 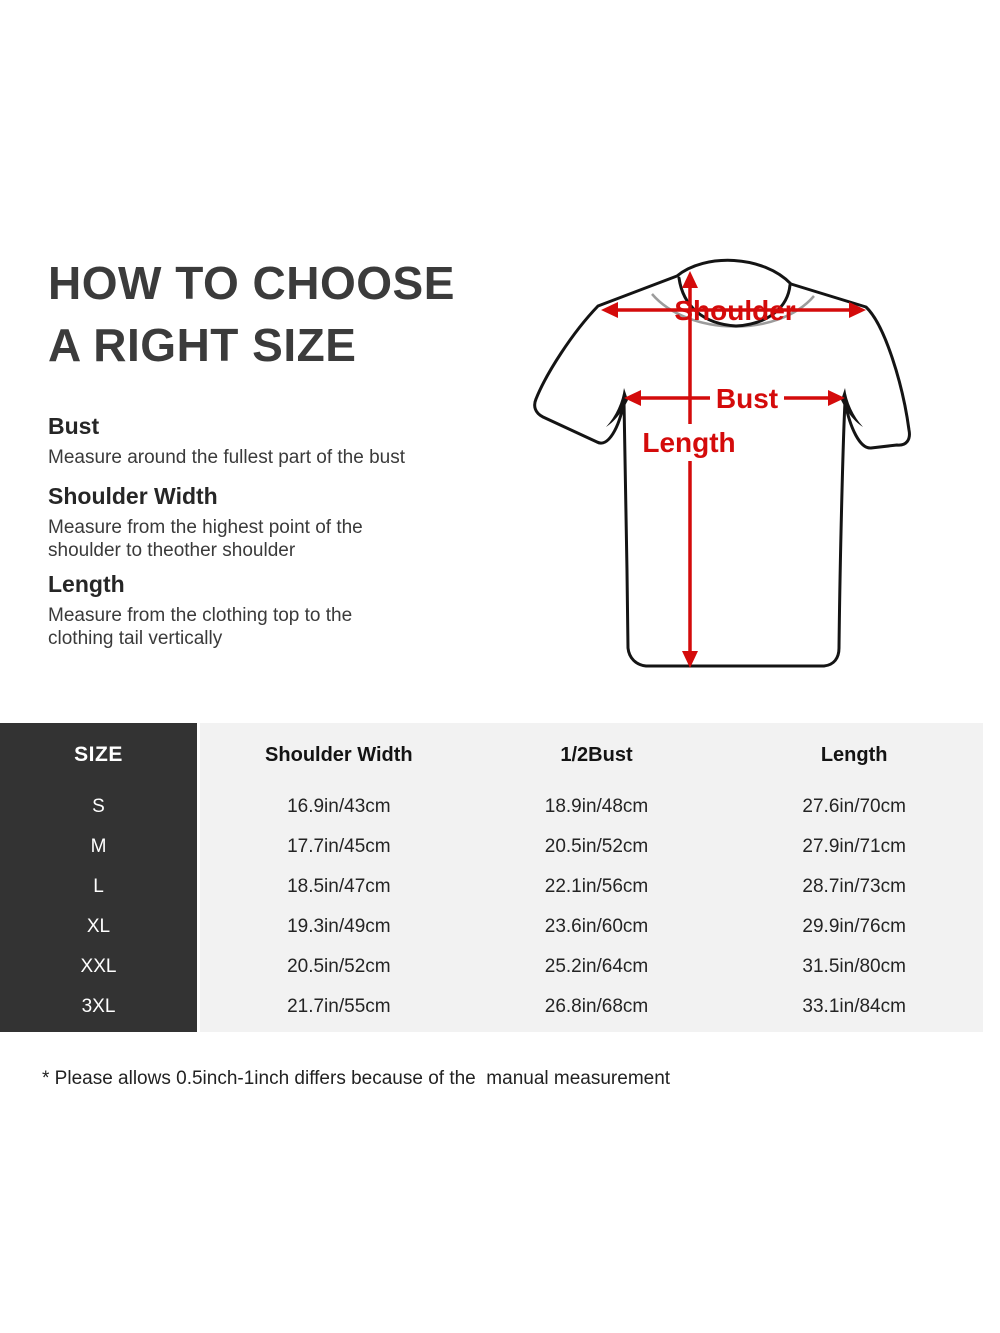 What do you see at coordinates (339, 754) in the screenshot?
I see `header-shoulder-width: Shoulder Width` at bounding box center [339, 754].